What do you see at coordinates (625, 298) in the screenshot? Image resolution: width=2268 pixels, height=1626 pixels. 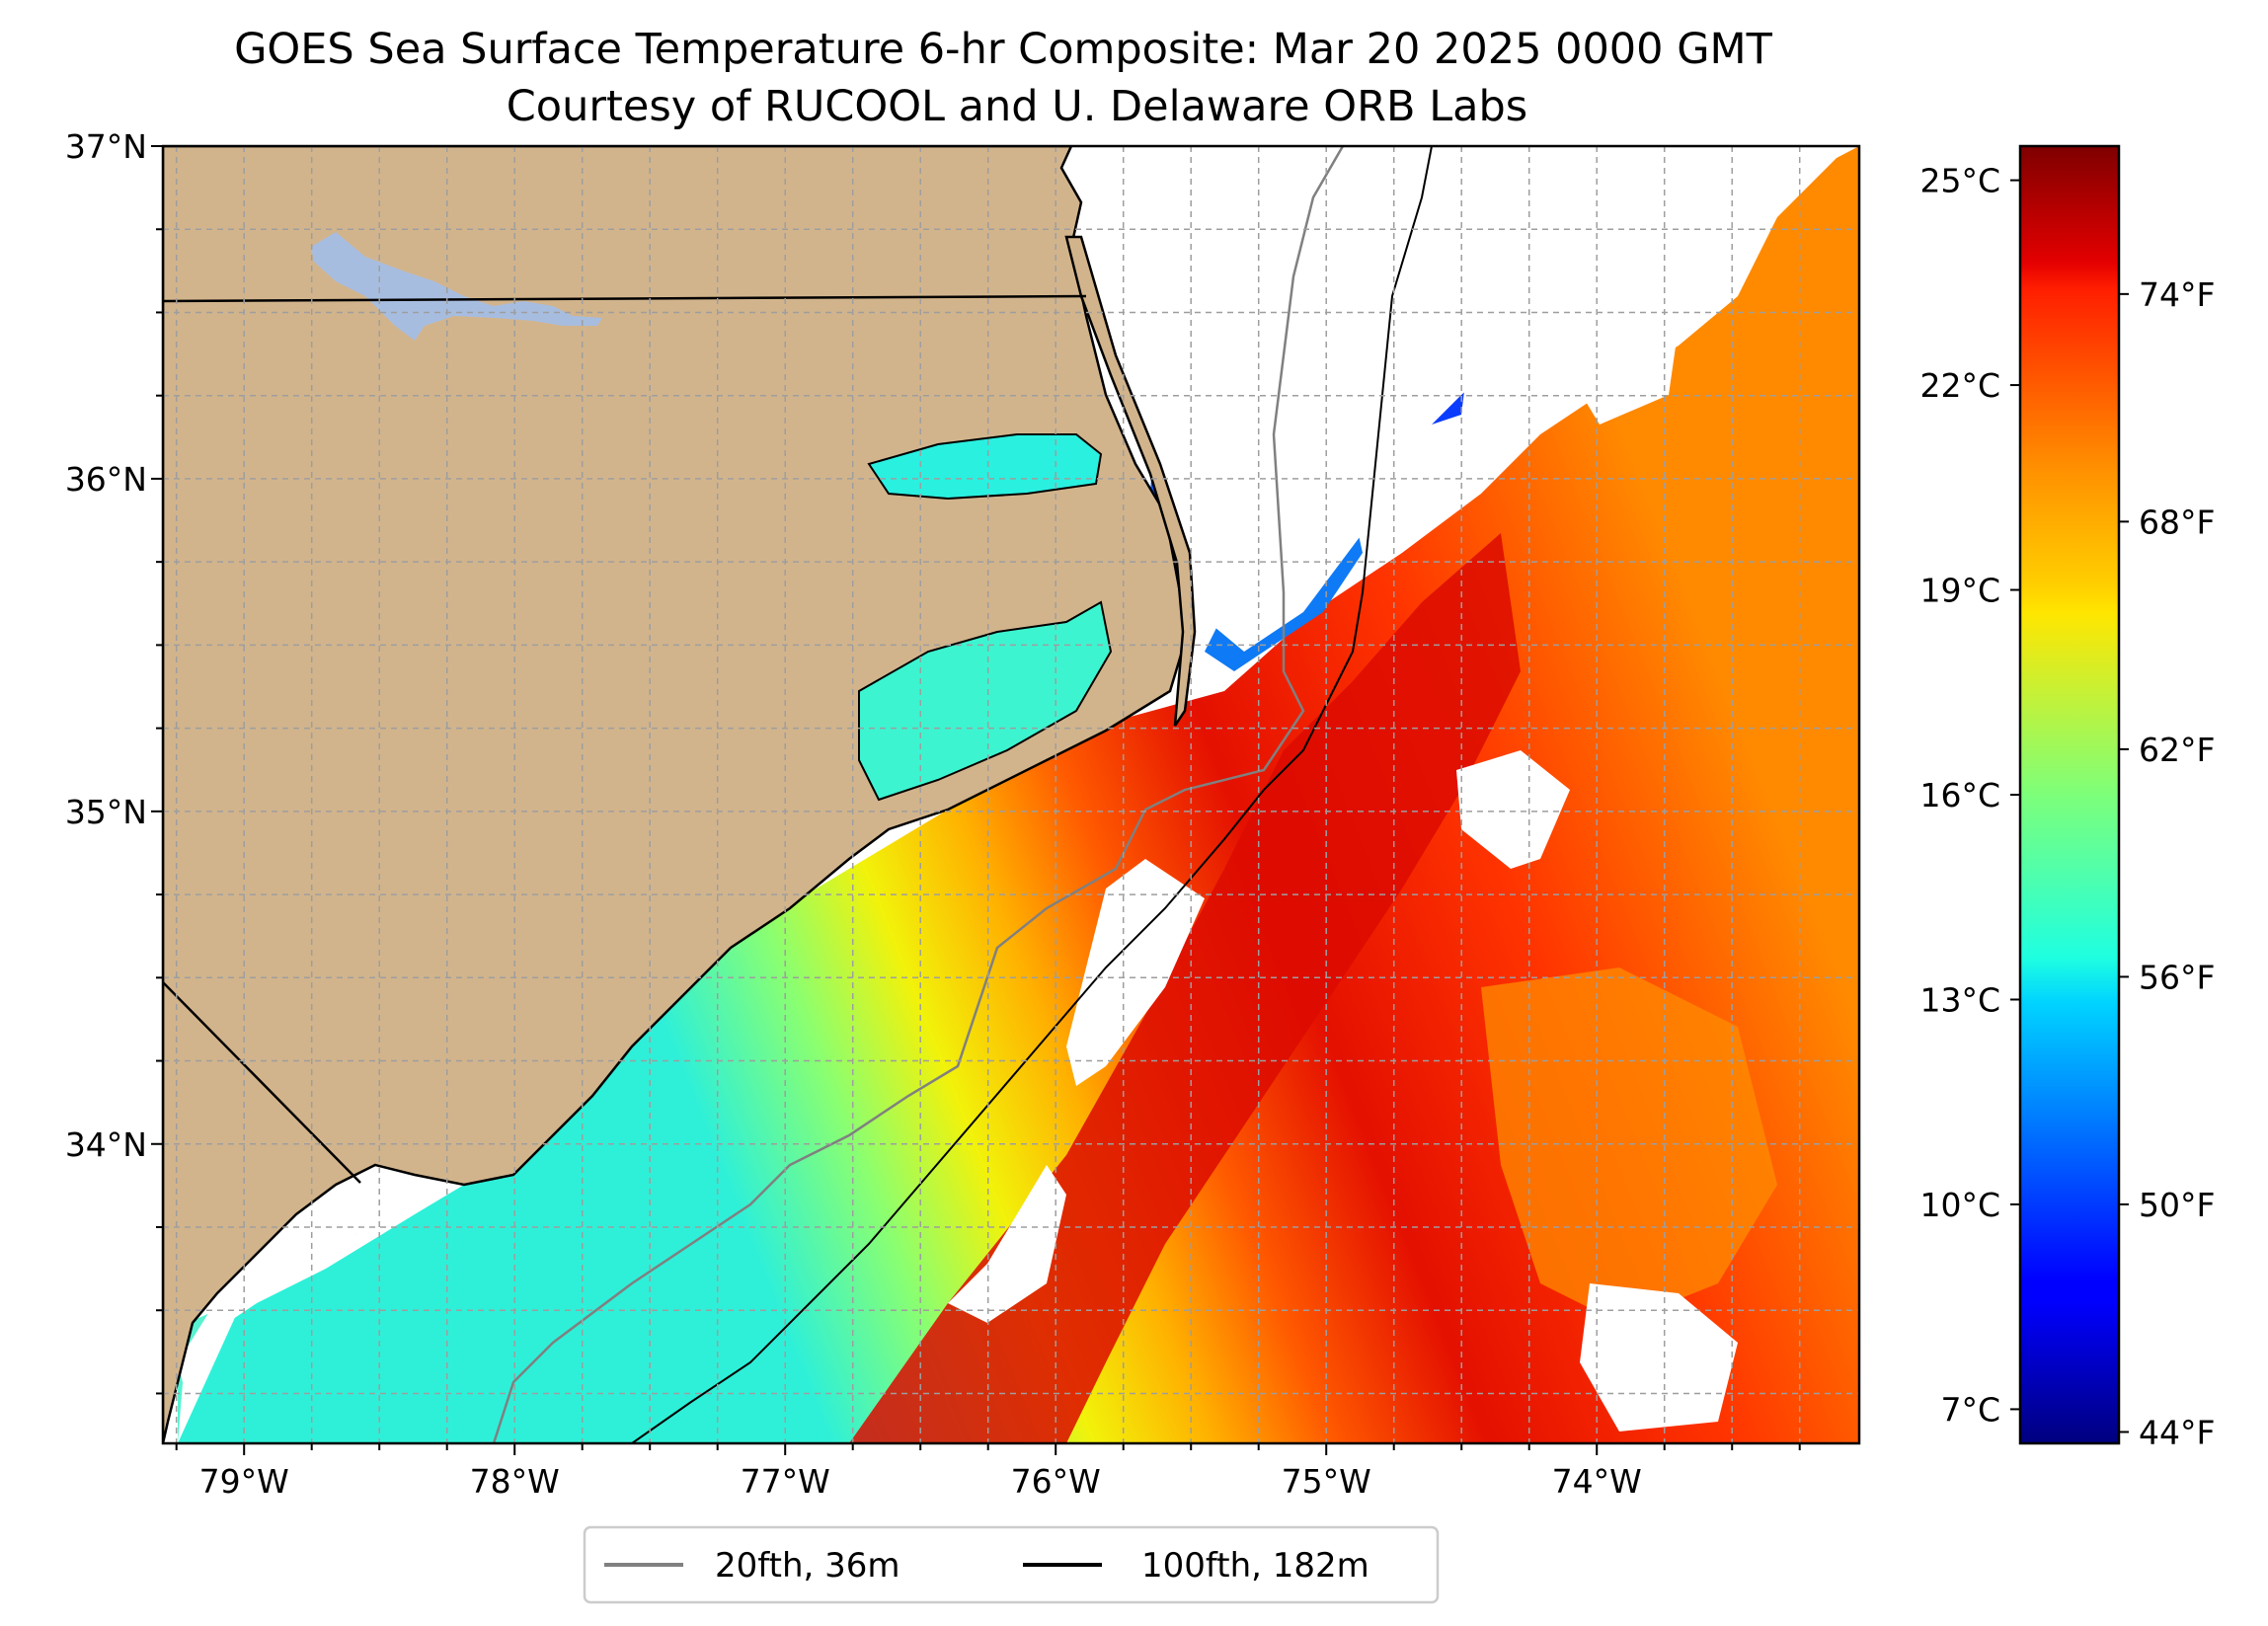 I see `state-border-nc-va` at bounding box center [625, 298].